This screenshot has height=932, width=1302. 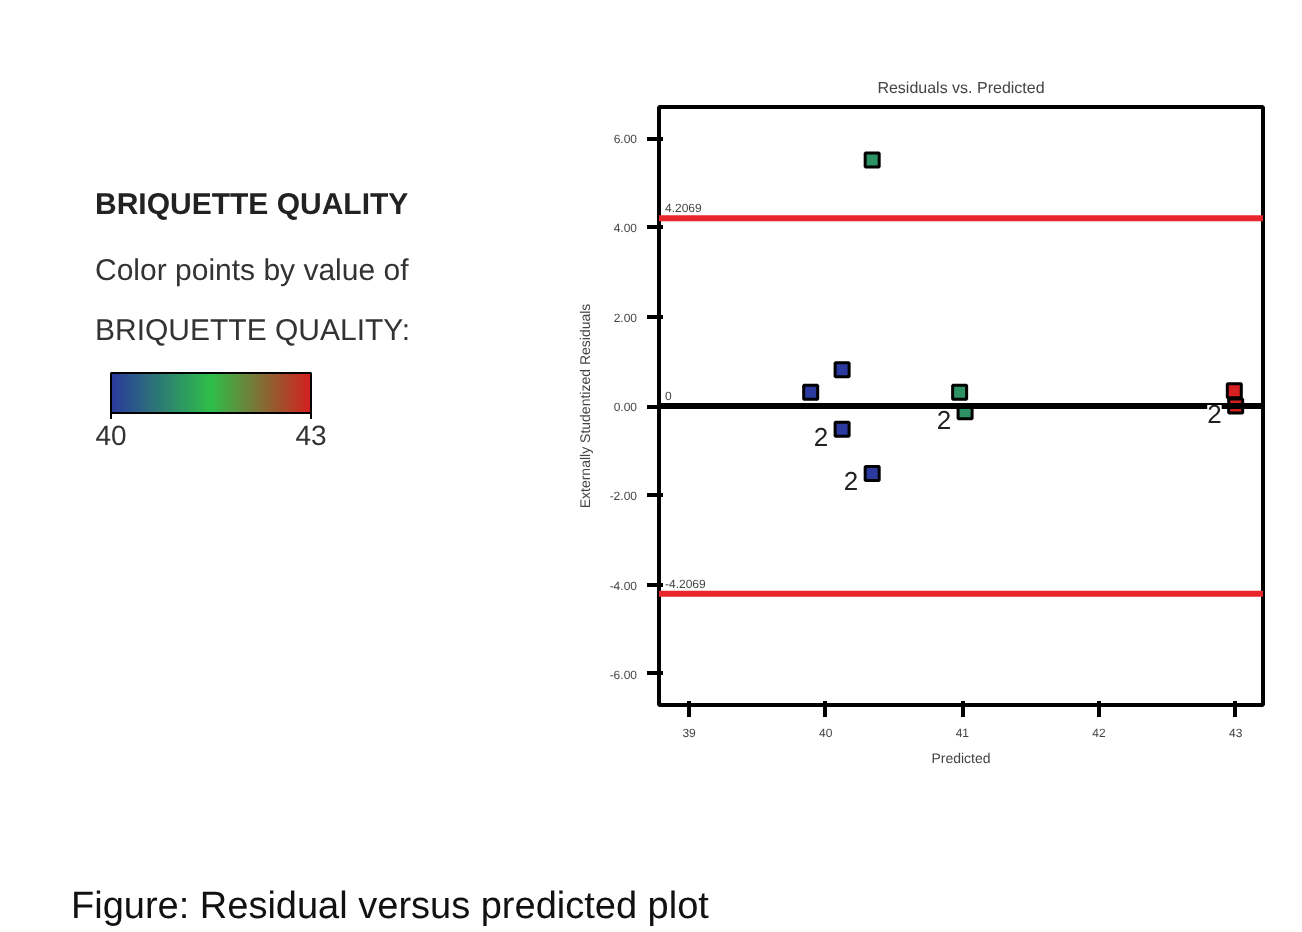 What do you see at coordinates (253, 301) in the screenshot?
I see `color-bar-title: Color points by value of BRIQUETTE QUALITY:` at bounding box center [253, 301].